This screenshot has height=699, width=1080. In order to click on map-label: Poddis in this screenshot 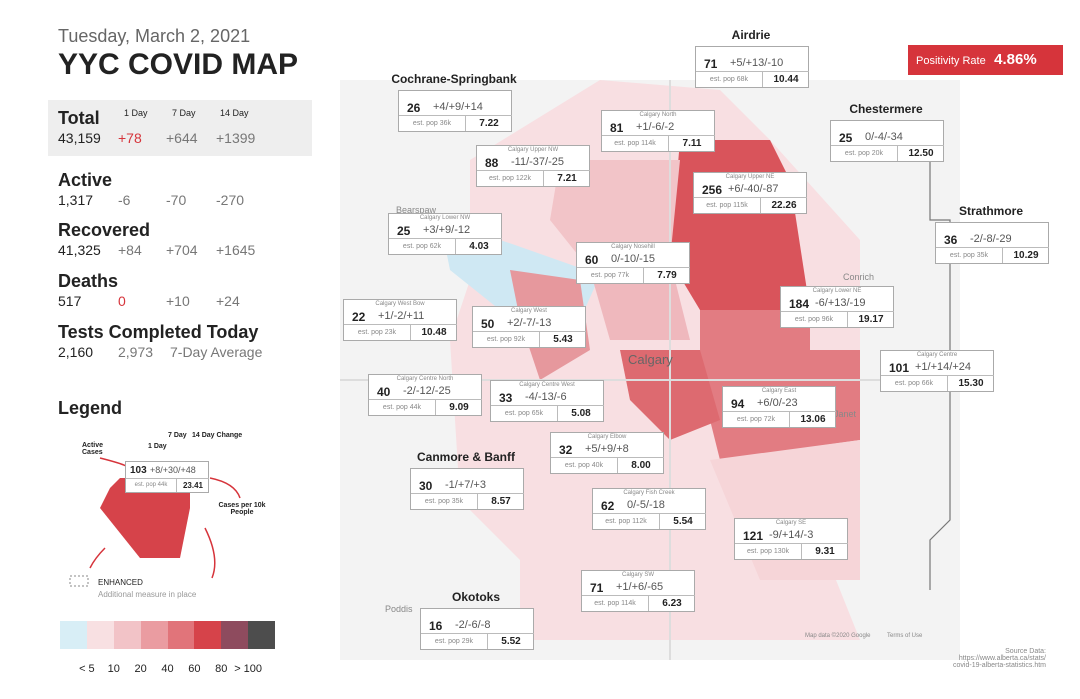, I will do `click(399, 609)`.